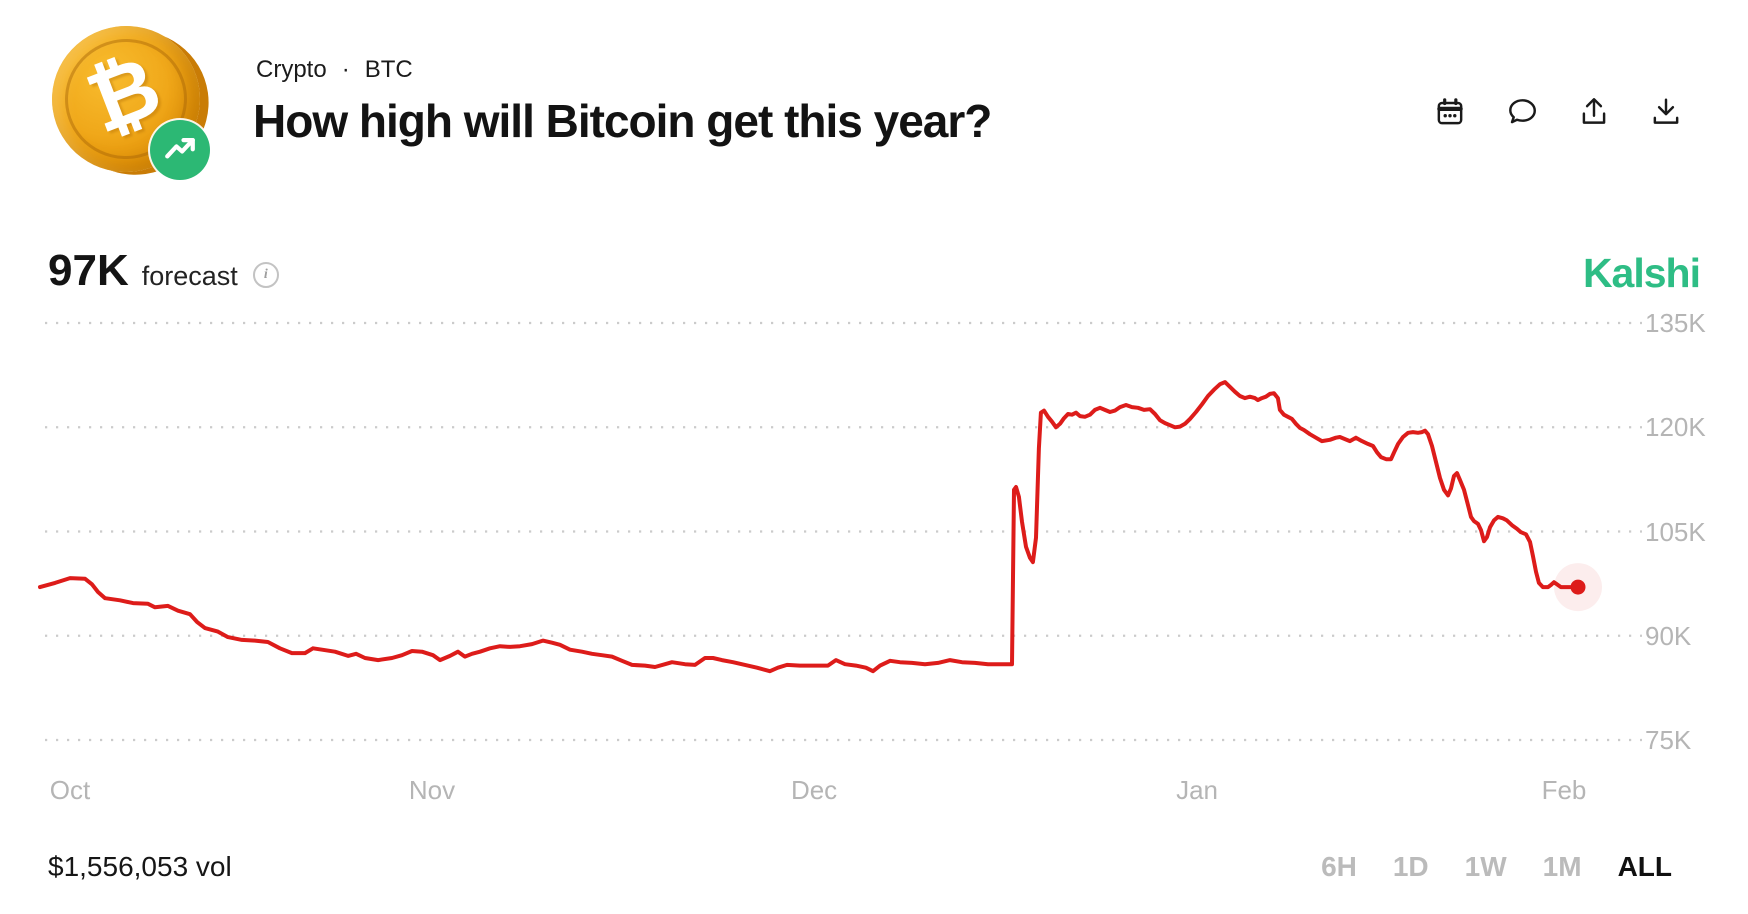 This screenshot has width=1748, height=914. What do you see at coordinates (622, 121) in the screenshot?
I see `page-title: How high will Bitcoin get this year?` at bounding box center [622, 121].